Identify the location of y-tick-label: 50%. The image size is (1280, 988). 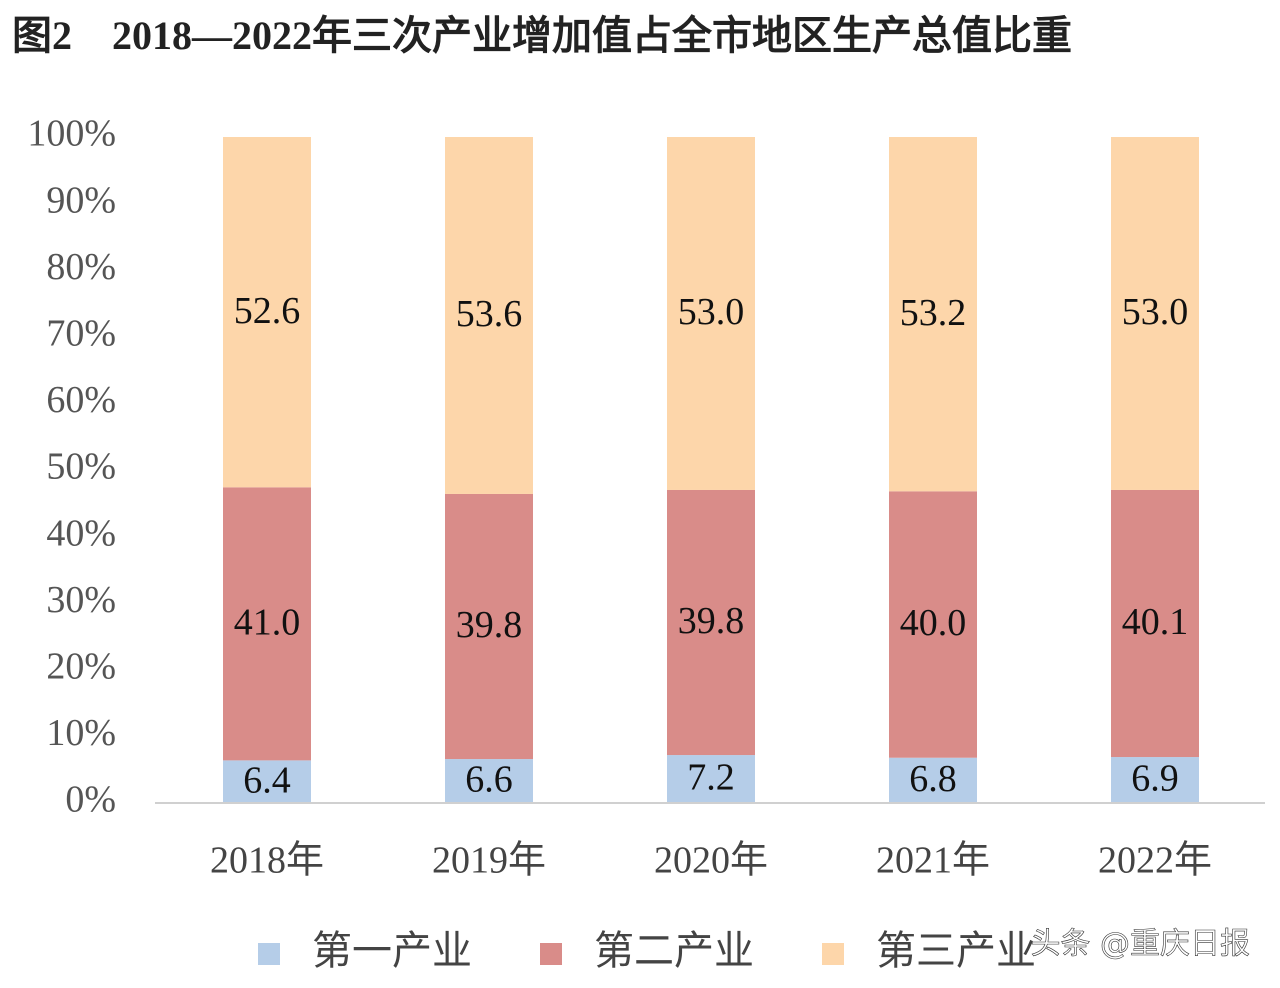
(81, 467).